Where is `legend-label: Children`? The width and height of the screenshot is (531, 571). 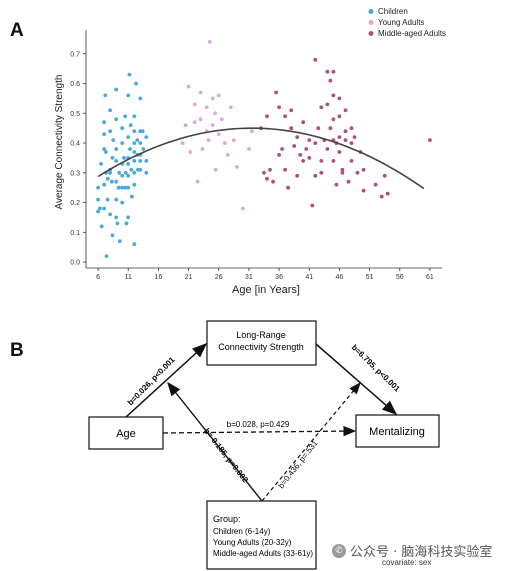 legend-label: Children is located at coordinates (393, 11).